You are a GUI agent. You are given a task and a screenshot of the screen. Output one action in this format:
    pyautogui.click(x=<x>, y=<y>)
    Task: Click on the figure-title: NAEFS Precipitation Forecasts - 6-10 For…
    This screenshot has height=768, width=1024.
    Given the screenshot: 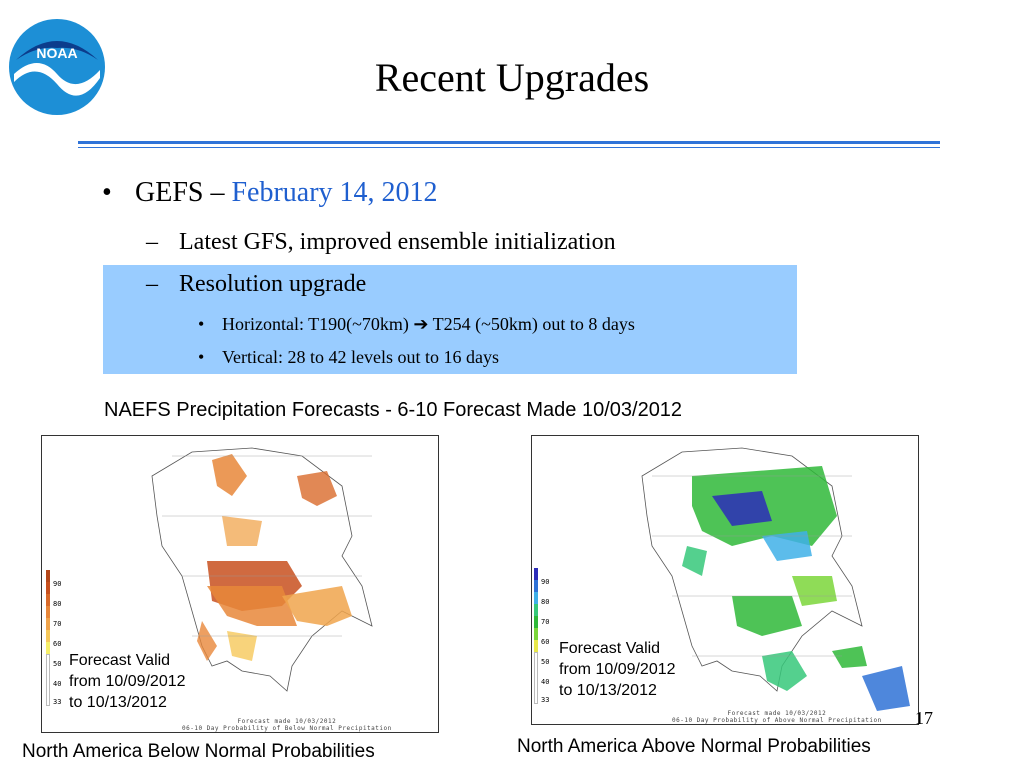 What is the action you would take?
    pyautogui.click(x=393, y=410)
    